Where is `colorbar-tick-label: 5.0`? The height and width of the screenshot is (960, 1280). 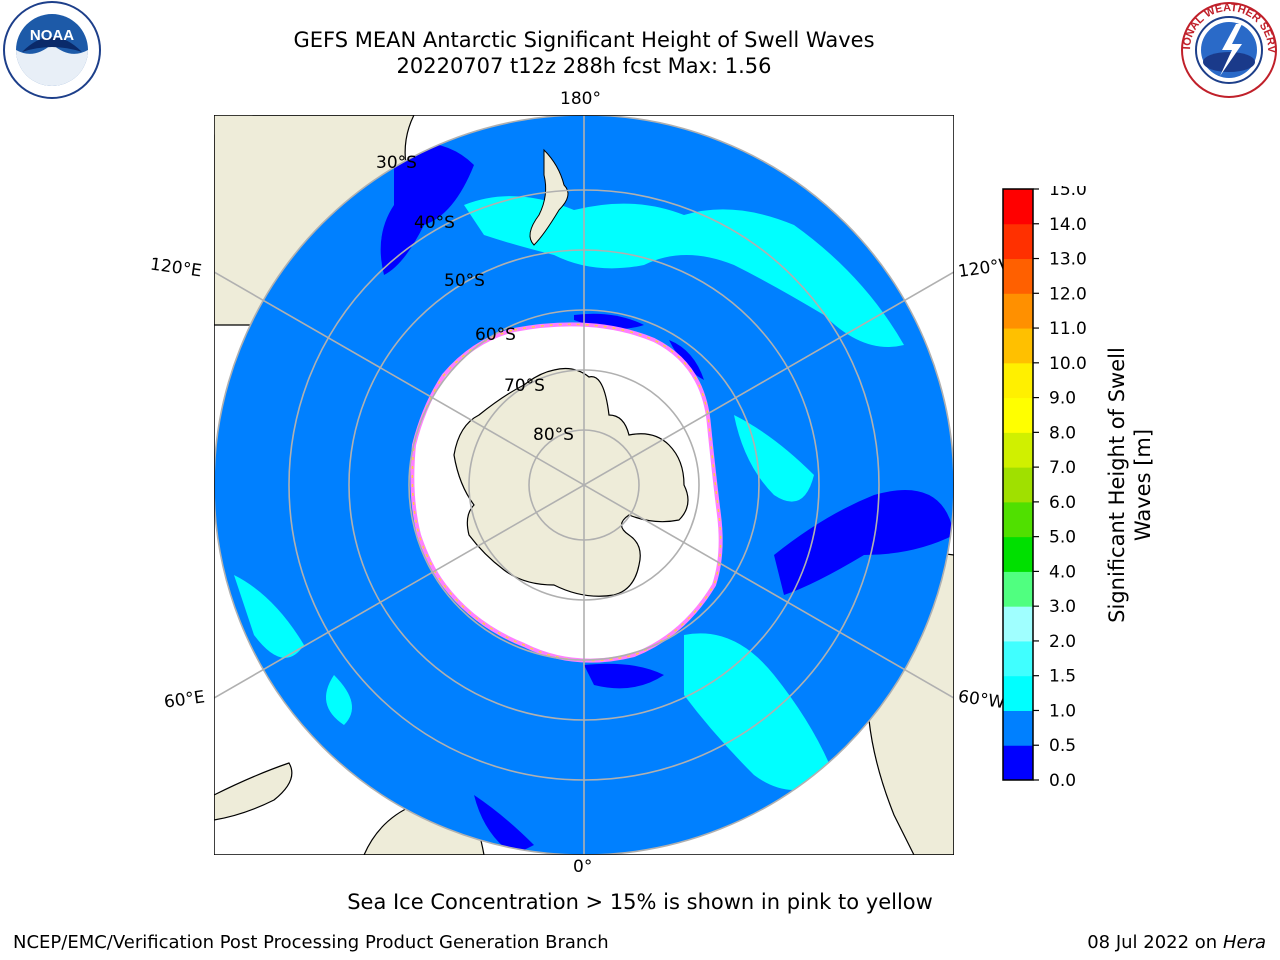 colorbar-tick-label: 5.0 is located at coordinates (1062, 538).